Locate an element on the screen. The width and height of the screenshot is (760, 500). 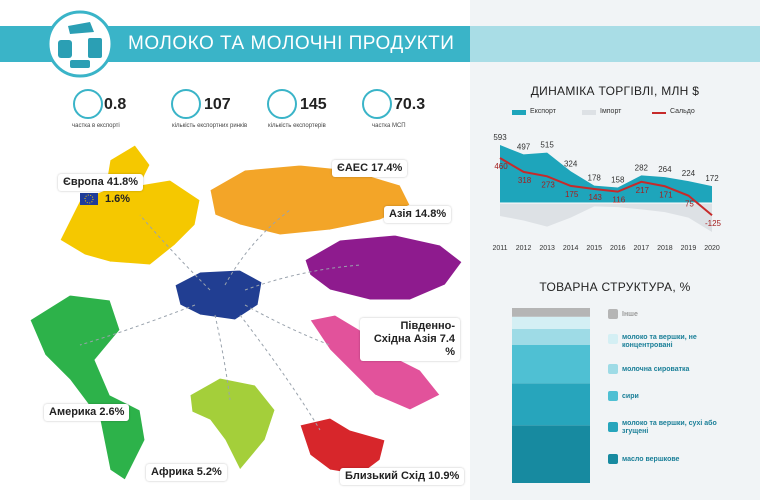
kpi-label: кількість експортерів is located at coordinates (297, 126).